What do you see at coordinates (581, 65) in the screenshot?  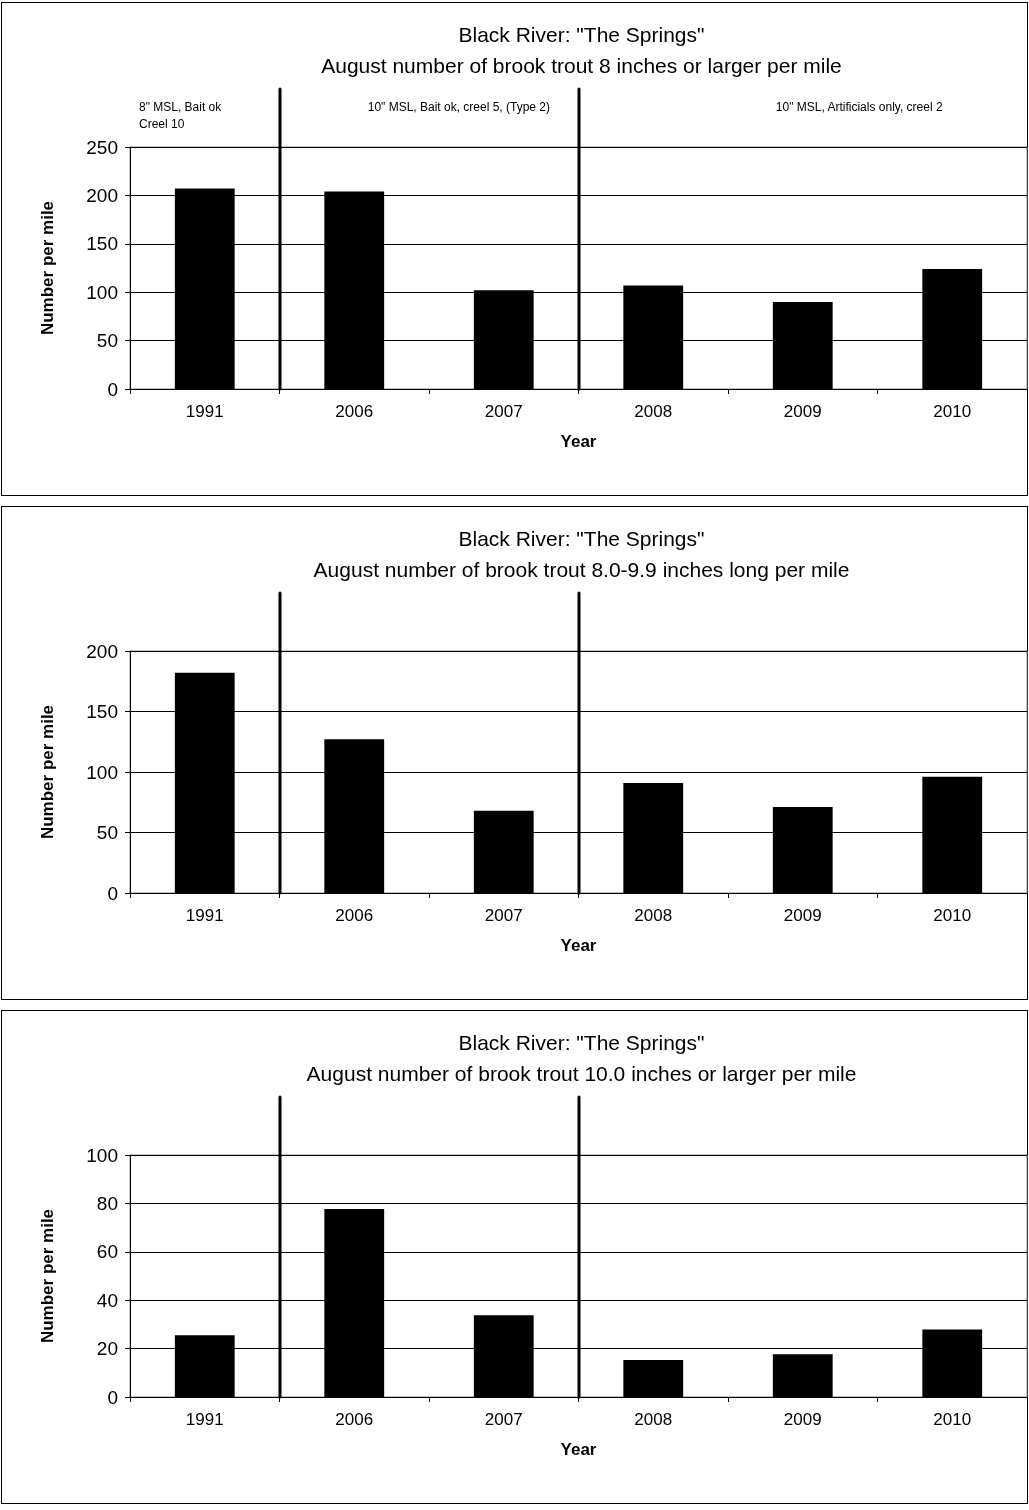 I see `chart-subtitle: August number of brook trout 8 inches or larger per mile` at bounding box center [581, 65].